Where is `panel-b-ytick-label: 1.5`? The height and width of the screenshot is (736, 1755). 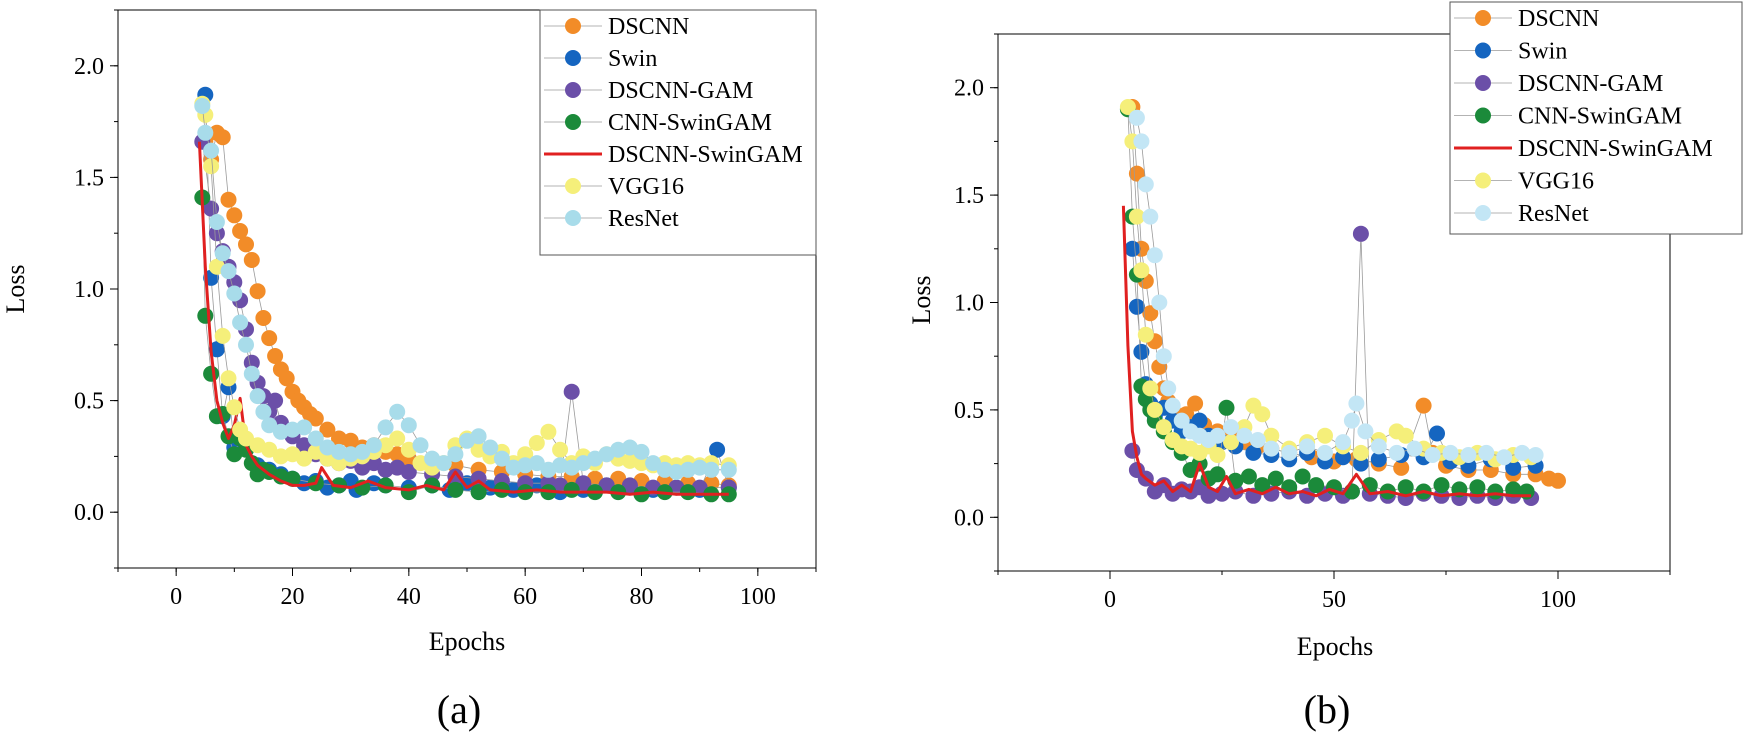 panel-b-ytick-label: 1.5 is located at coordinates (969, 196).